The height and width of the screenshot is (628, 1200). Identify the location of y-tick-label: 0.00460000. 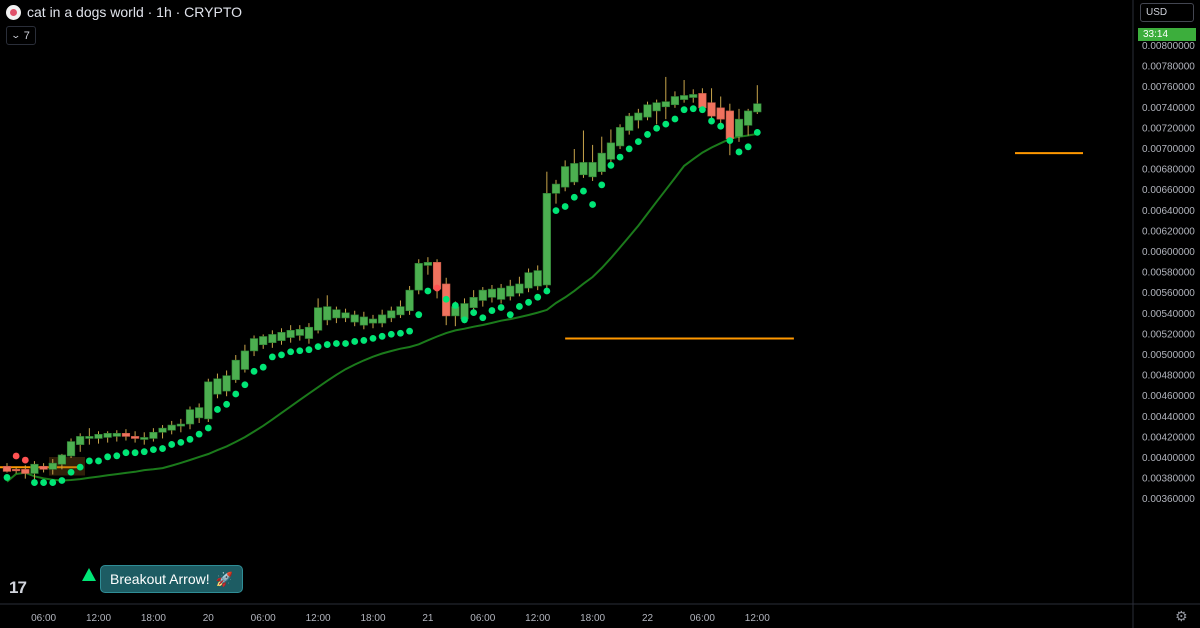
(1168, 396).